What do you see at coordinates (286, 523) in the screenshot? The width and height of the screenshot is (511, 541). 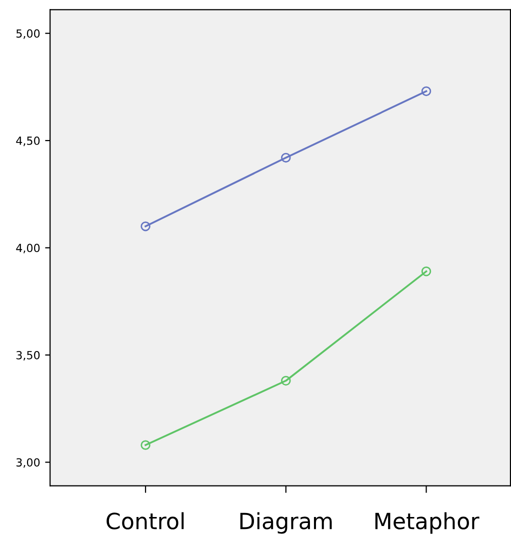 I see `x-tick-label: Diagram` at bounding box center [286, 523].